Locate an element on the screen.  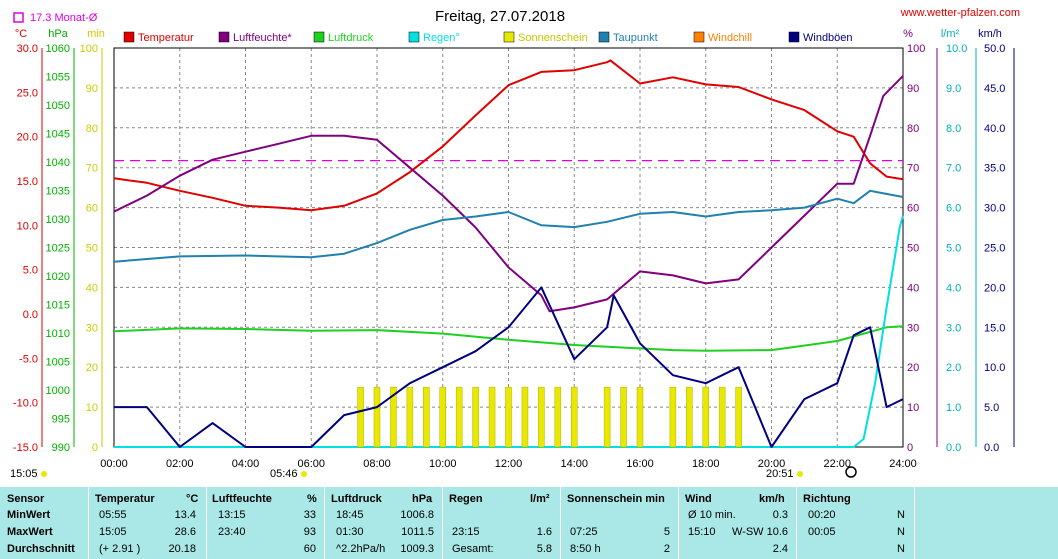
legend-swatch-luftfeuchte is located at coordinates (224, 37).